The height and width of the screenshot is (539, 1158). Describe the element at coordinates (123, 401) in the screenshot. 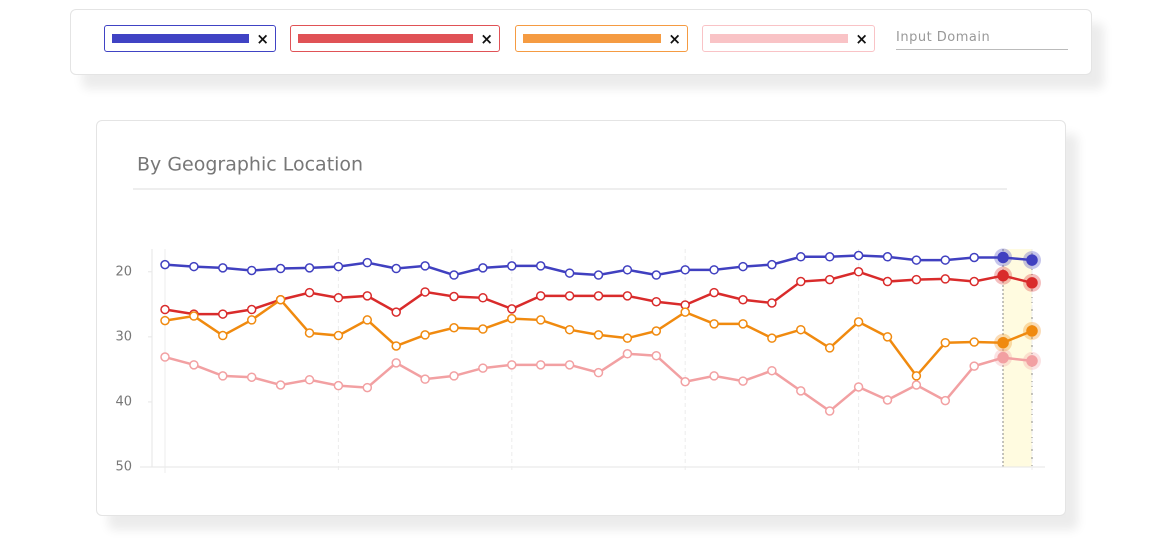

I see `y-tick-label: 40` at that location.